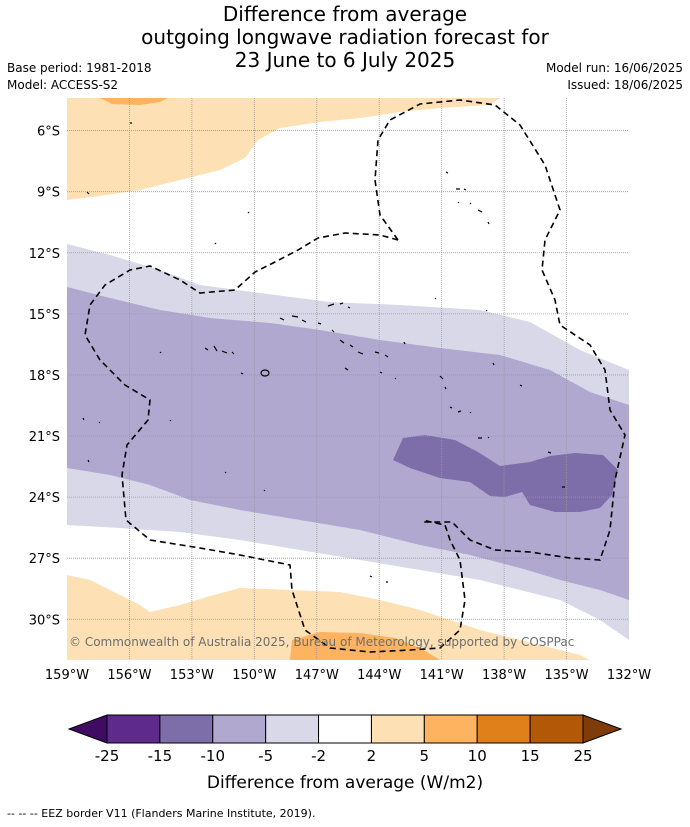 The image size is (690, 827). Describe the element at coordinates (614, 68) in the screenshot. I see `model-run-text: Model run: 16/06/2025` at that location.